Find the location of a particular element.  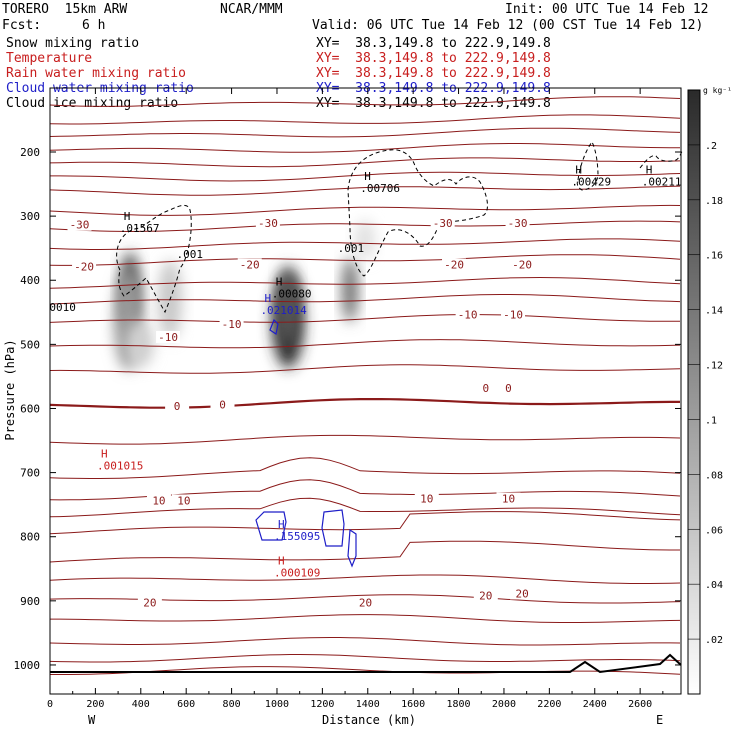

ice-contour-center is located at coordinates (417, 213).